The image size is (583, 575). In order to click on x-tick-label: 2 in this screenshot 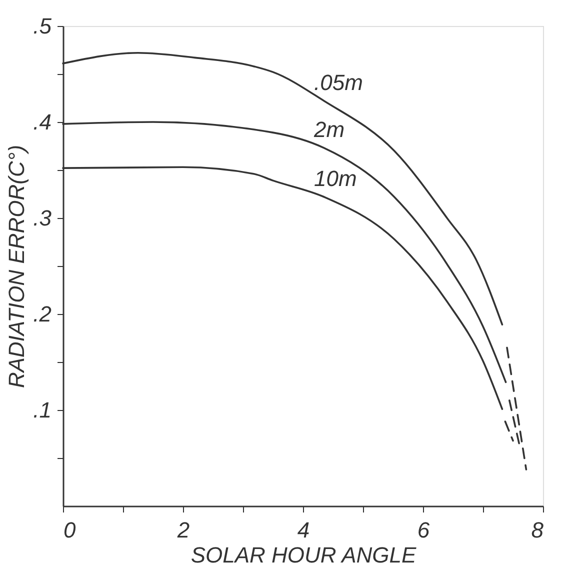, I will do `click(183, 530)`.